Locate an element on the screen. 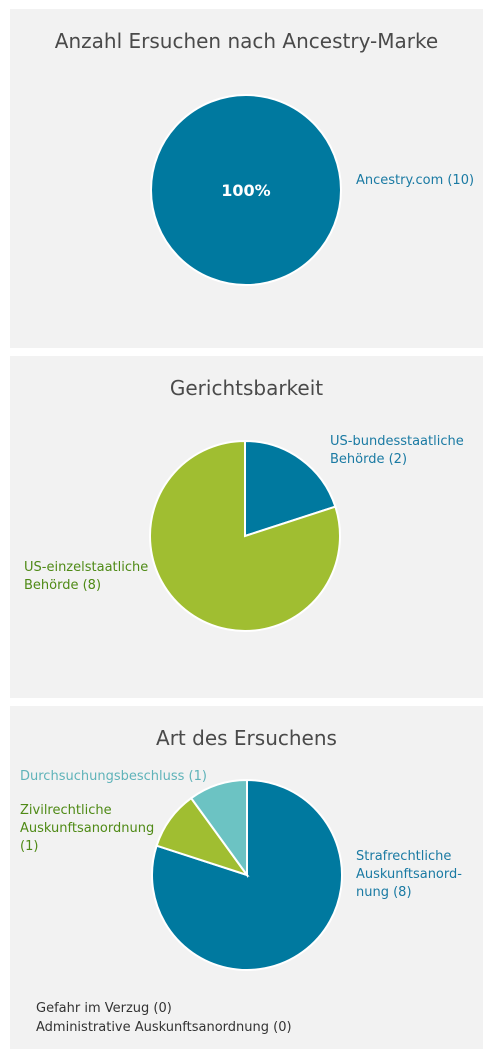  slice-label-line: (1) is located at coordinates (29, 846).